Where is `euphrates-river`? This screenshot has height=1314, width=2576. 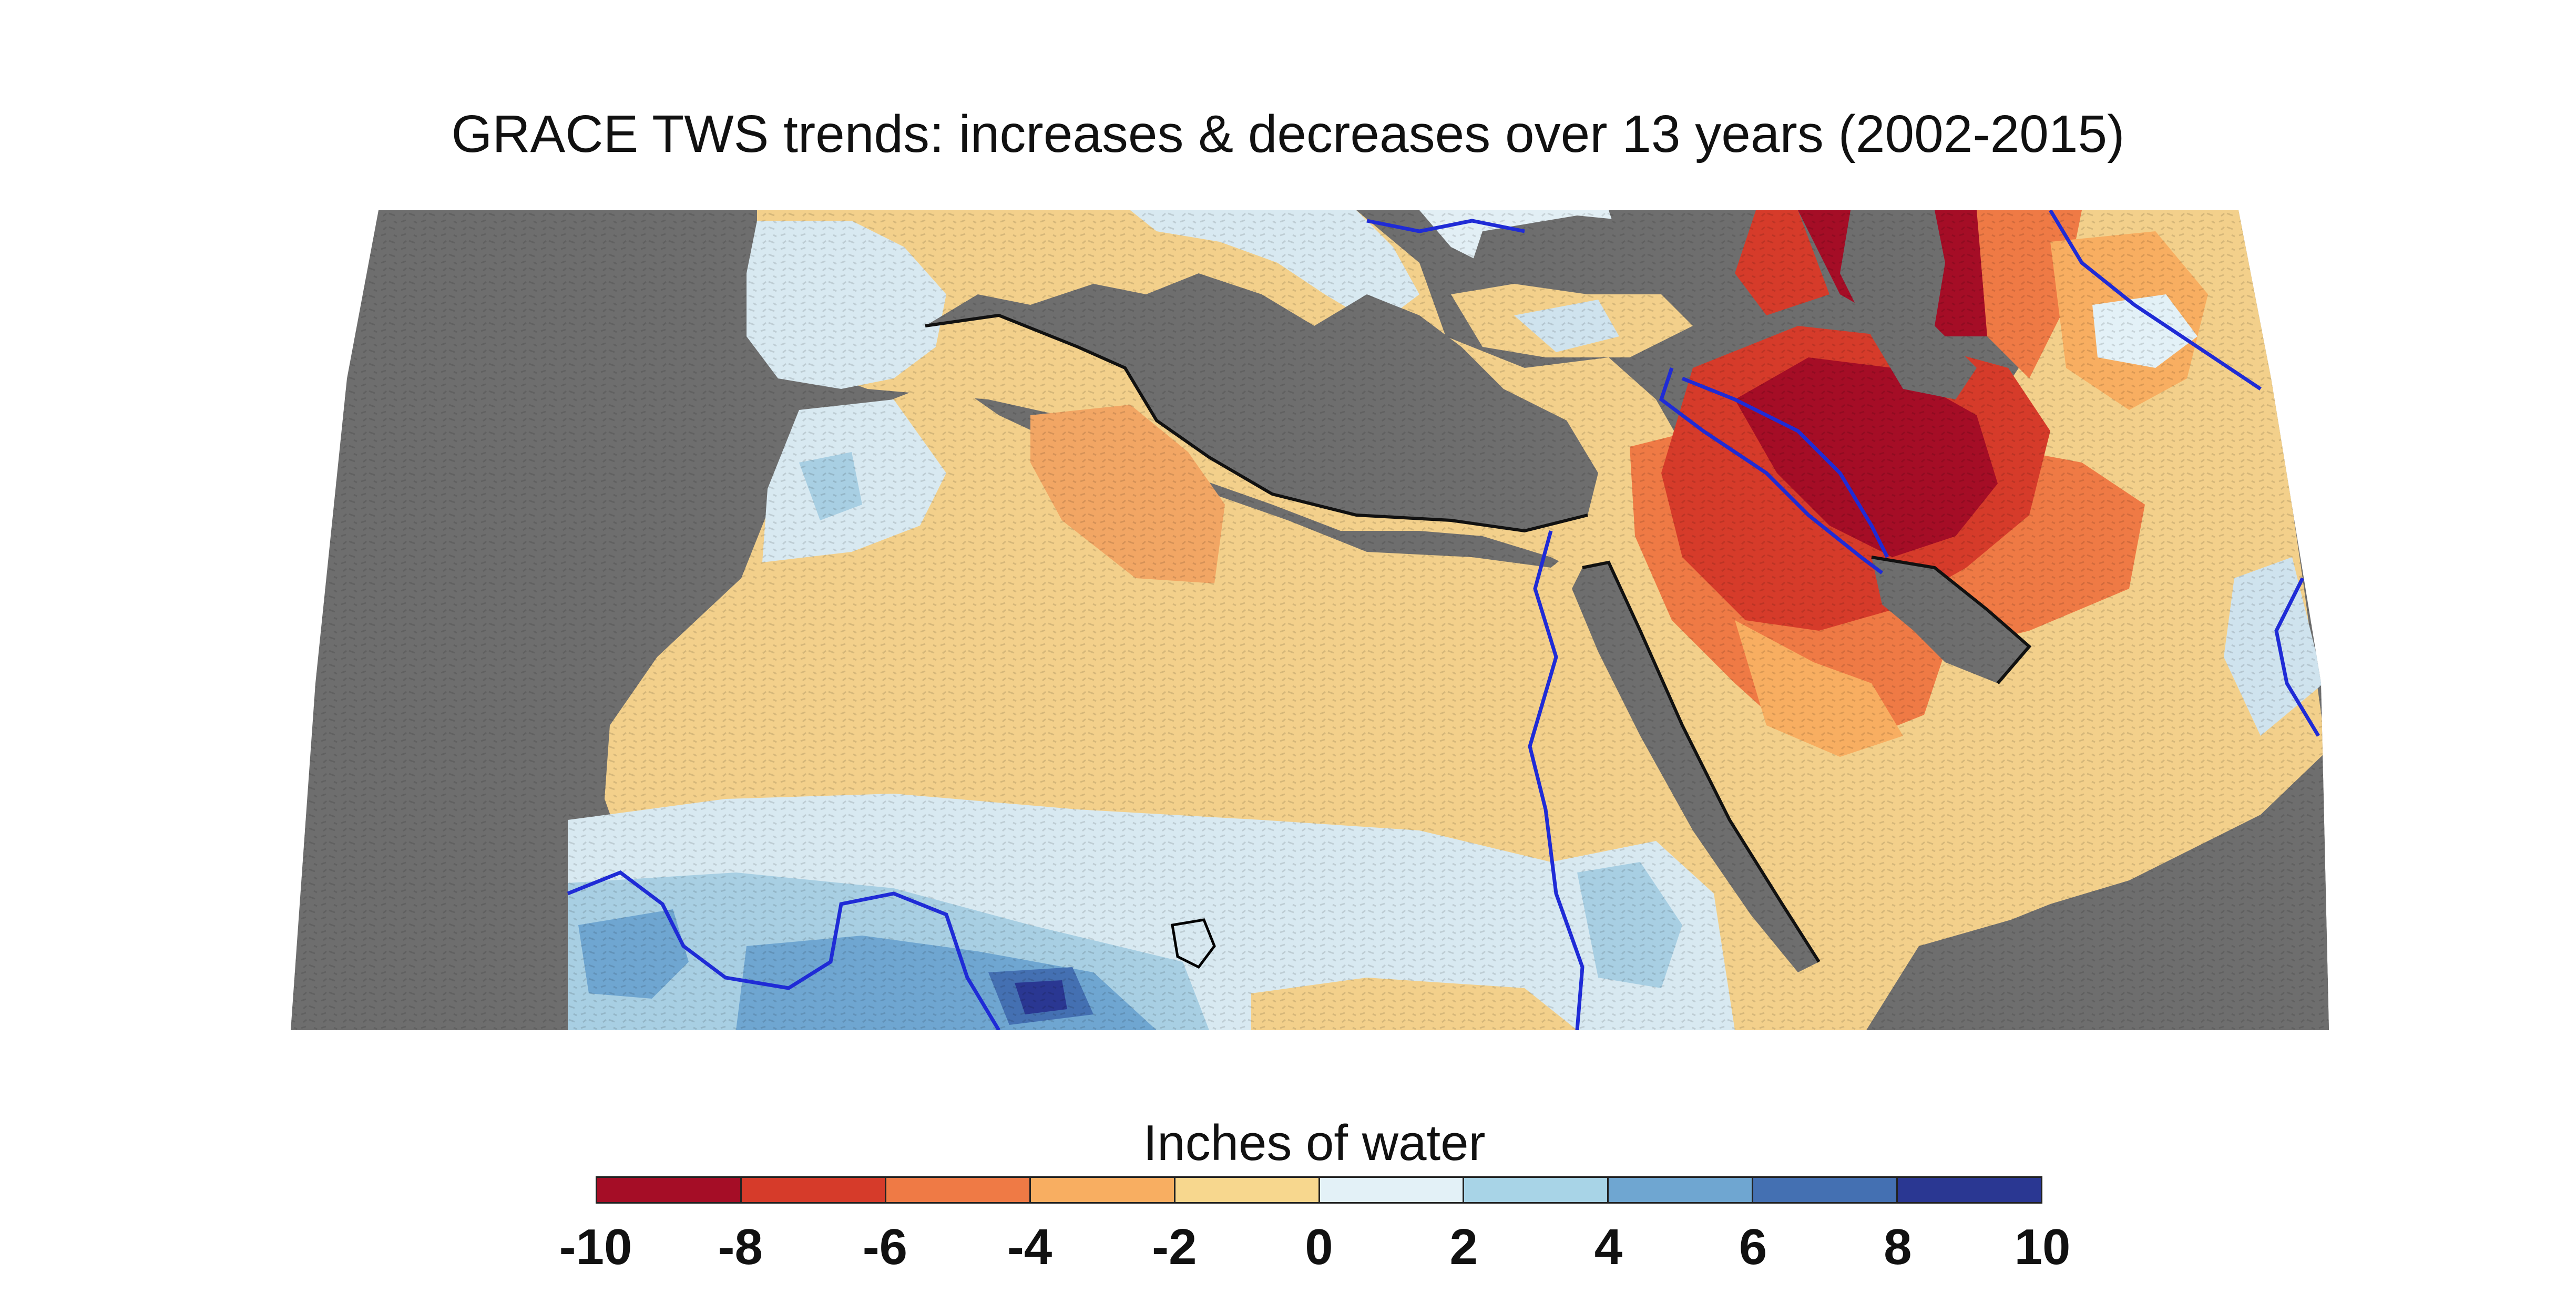 euphrates-river is located at coordinates (1771, 470).